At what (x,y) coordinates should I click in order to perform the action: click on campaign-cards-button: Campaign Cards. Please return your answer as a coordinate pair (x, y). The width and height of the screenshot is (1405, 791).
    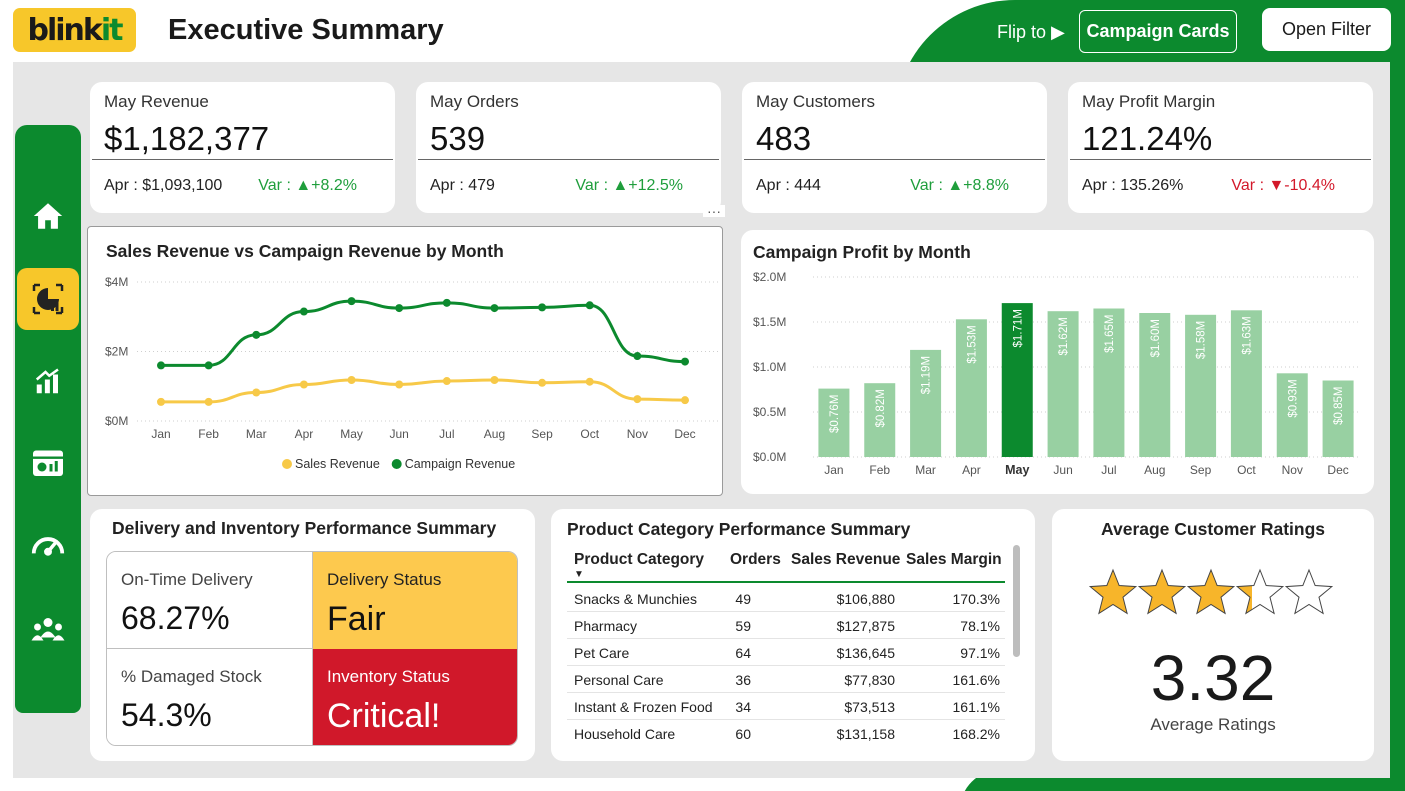
    Looking at the image, I should click on (1158, 31).